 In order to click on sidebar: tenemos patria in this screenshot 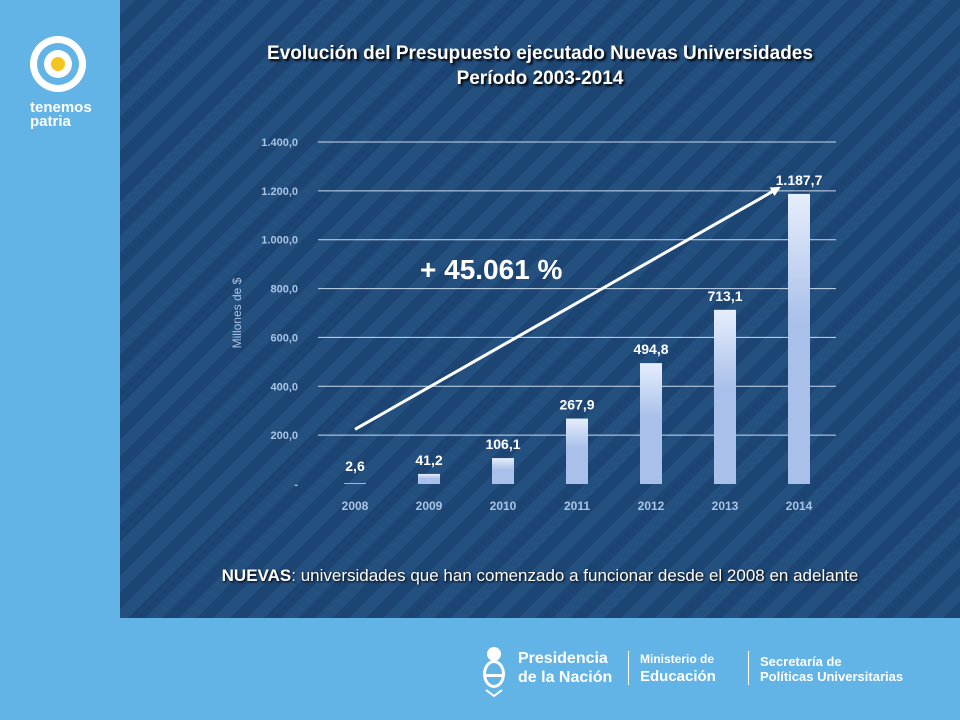, I will do `click(60, 360)`.